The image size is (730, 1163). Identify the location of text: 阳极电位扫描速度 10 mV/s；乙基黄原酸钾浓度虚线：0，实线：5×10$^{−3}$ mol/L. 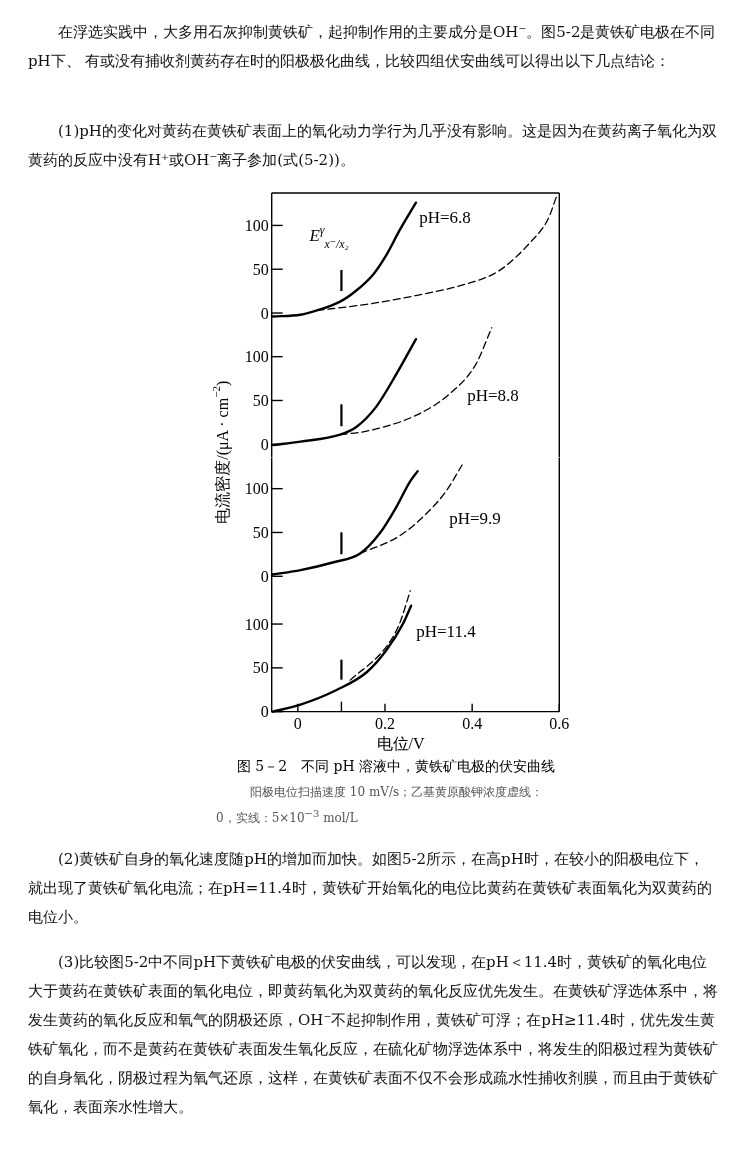
(380, 805).